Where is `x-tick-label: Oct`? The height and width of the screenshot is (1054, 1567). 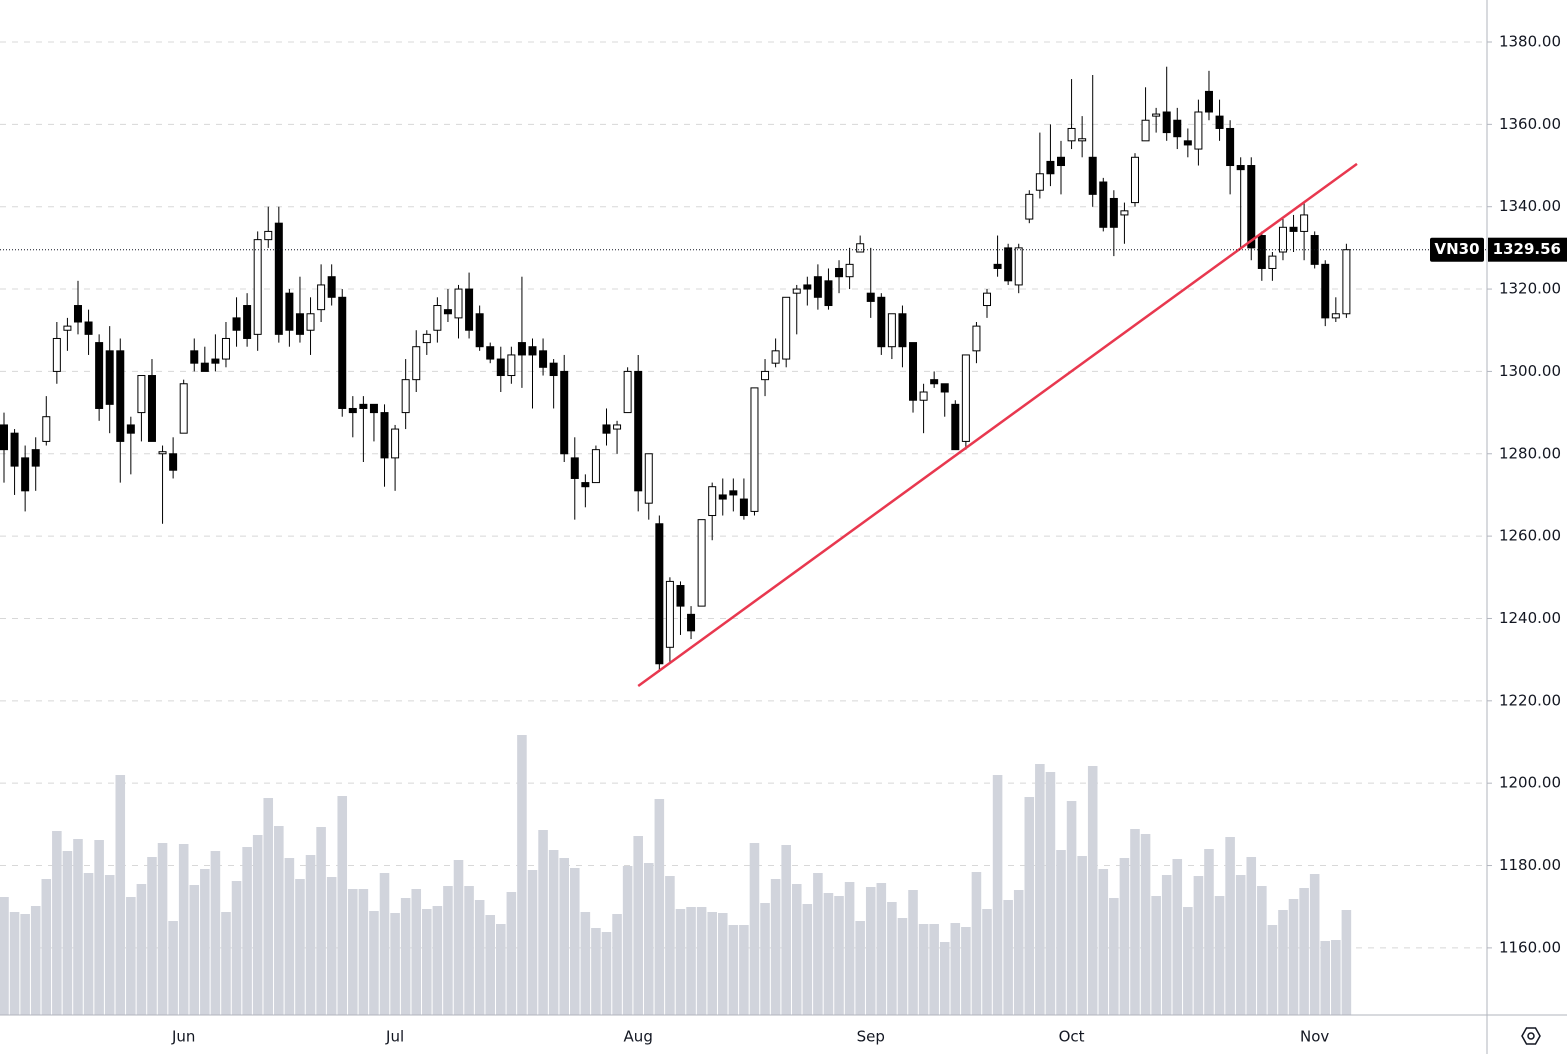
x-tick-label: Oct is located at coordinates (1072, 1037).